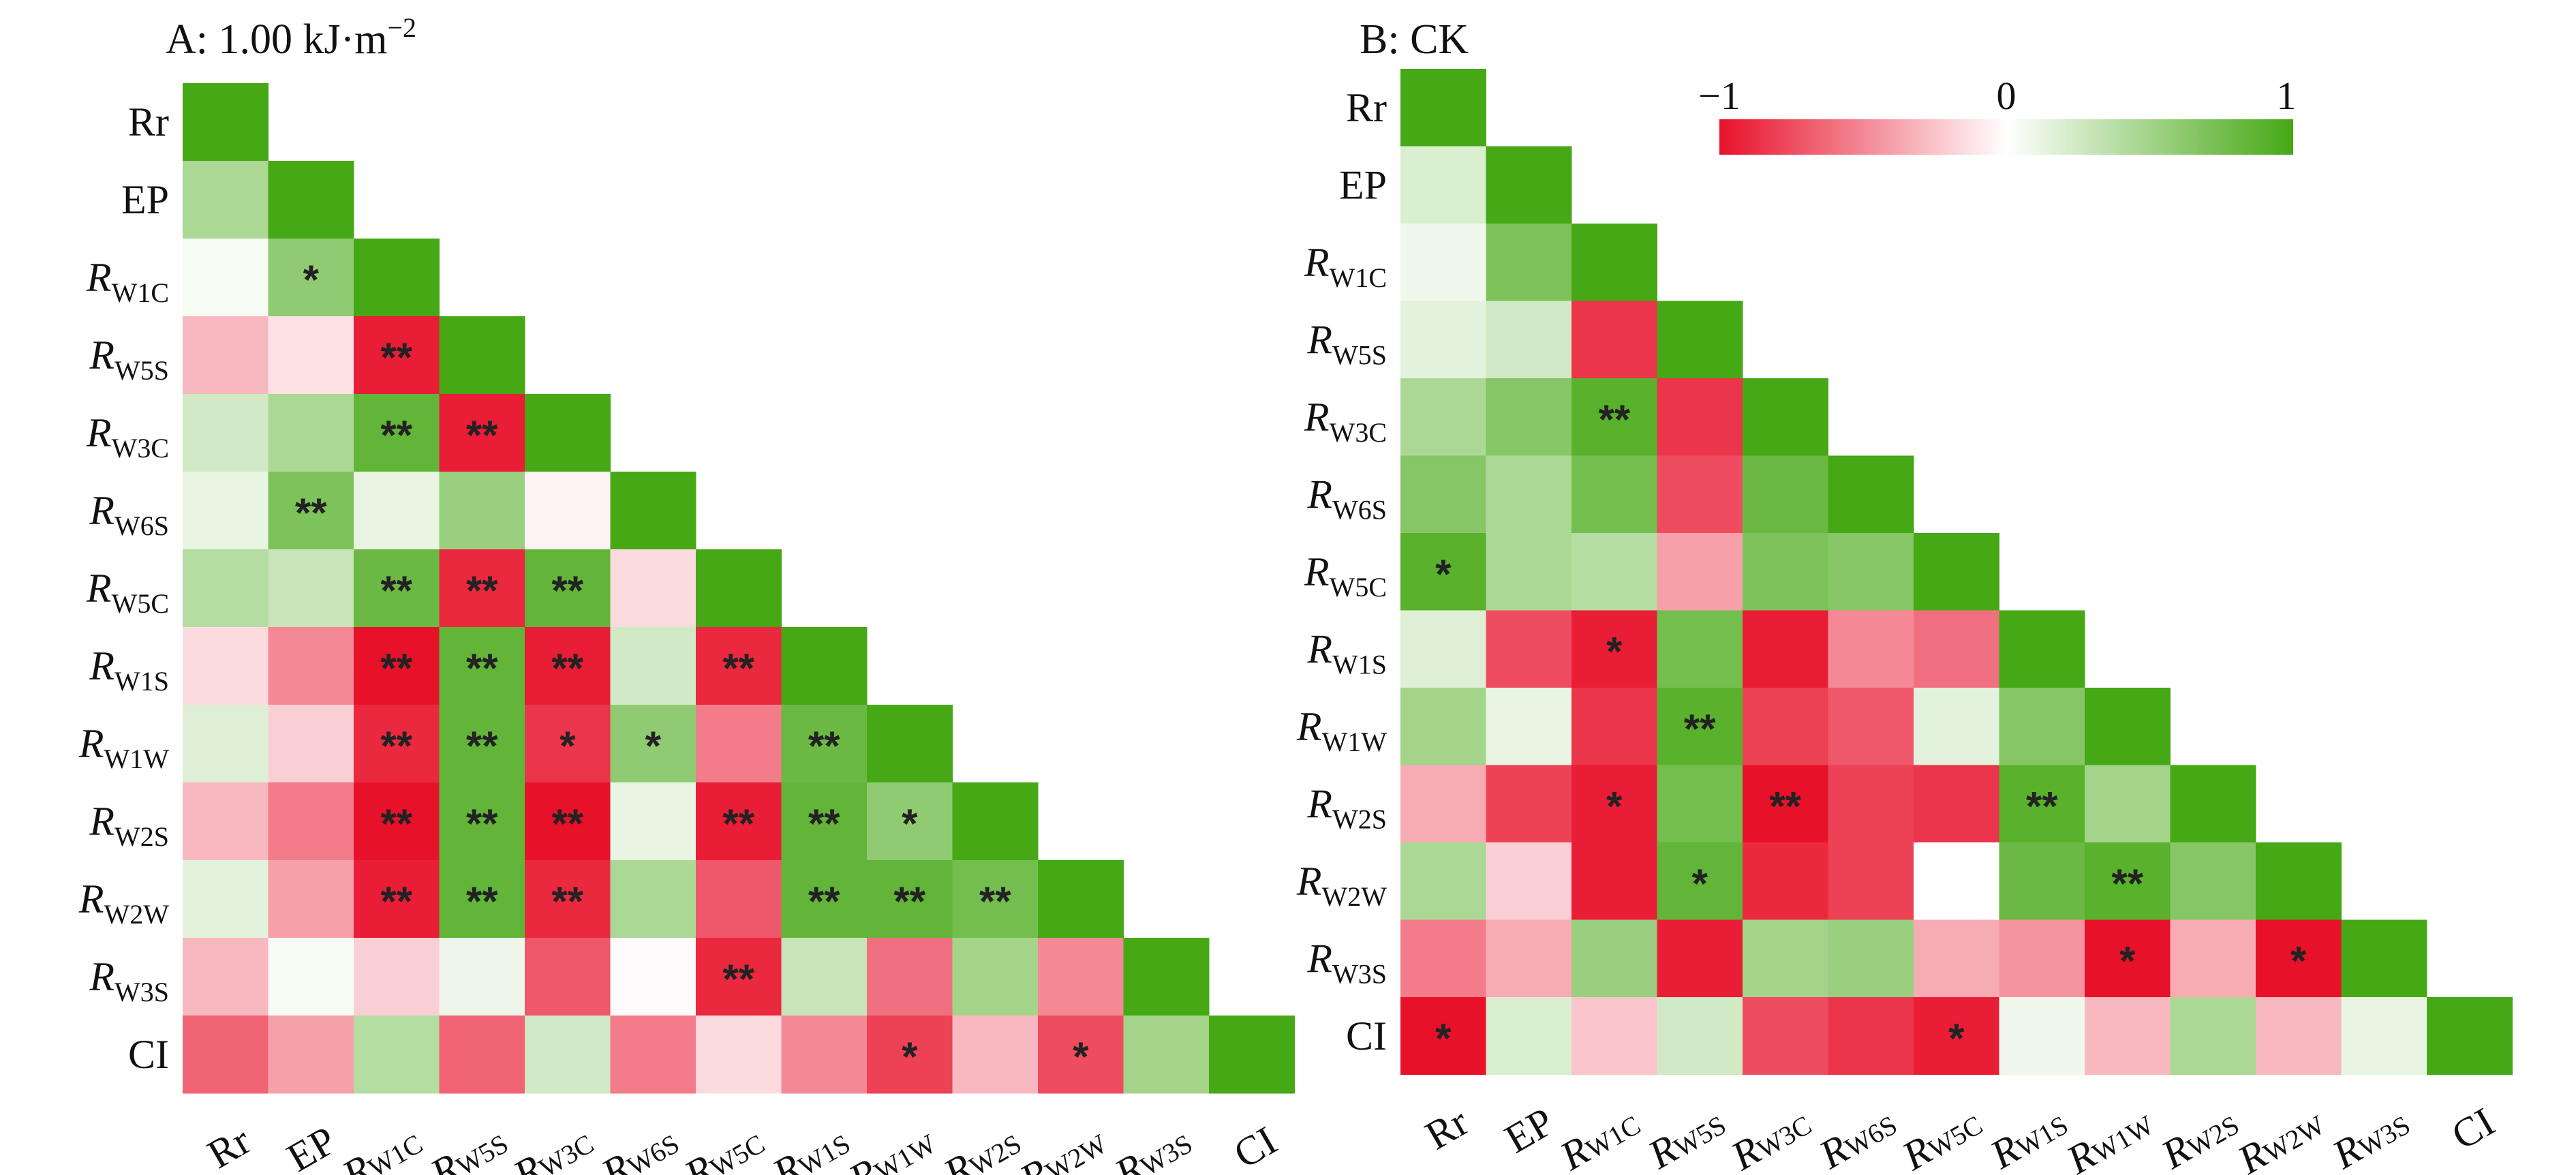  Describe the element at coordinates (129, 514) in the screenshot. I see `row-label: RW6S` at that location.